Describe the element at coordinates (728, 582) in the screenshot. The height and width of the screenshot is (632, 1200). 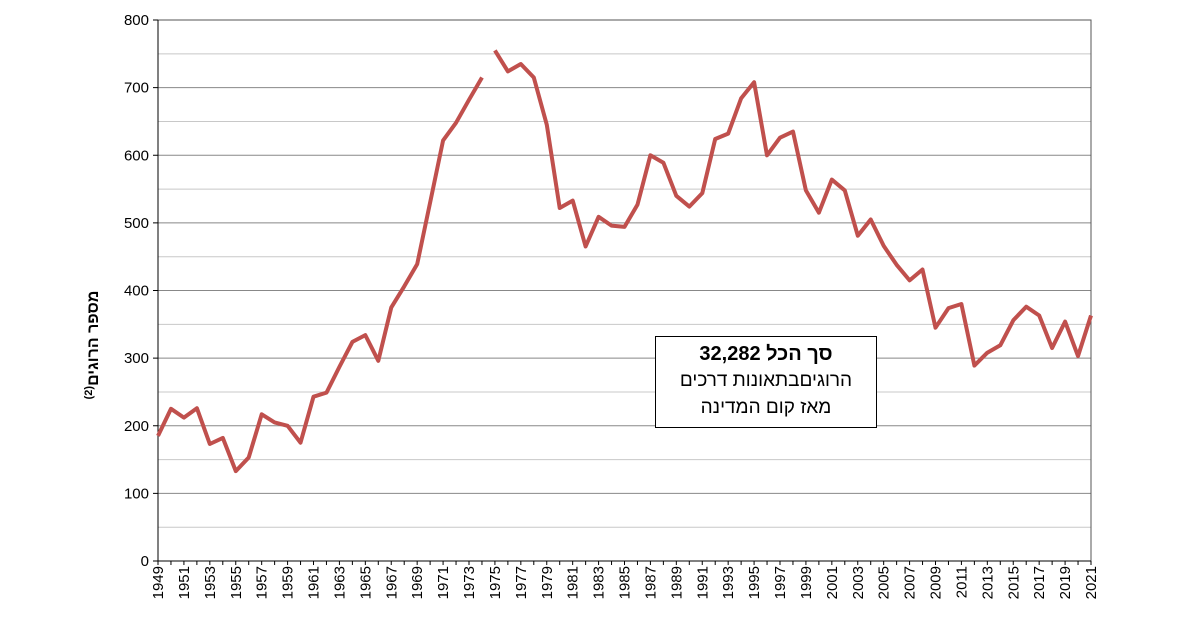
I see `x-tick-label: 1993` at that location.